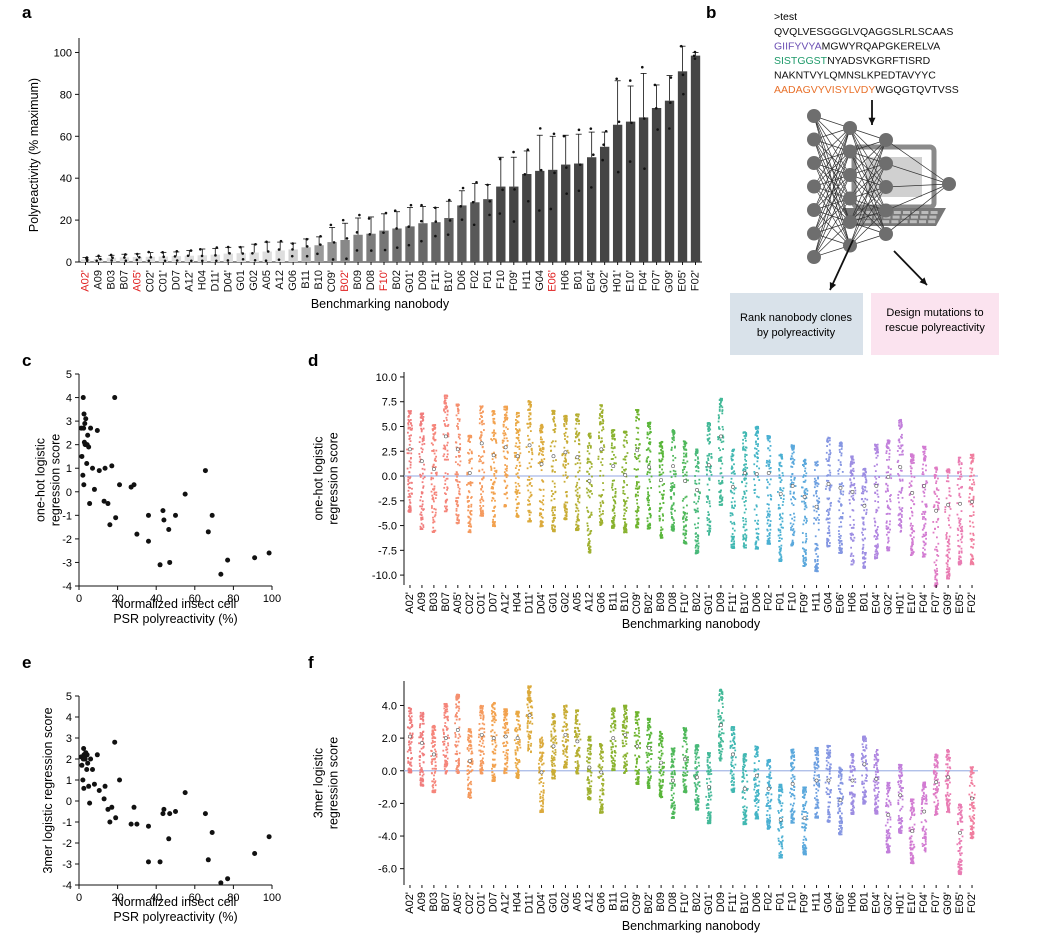 This screenshot has height=944, width=1053. What do you see at coordinates (205, 471) in the screenshot?
I see `data-point` at bounding box center [205, 471].